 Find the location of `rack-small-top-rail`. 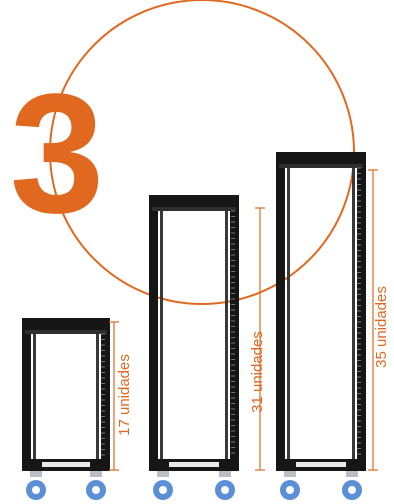

rack-small-top-rail is located at coordinates (66, 332).